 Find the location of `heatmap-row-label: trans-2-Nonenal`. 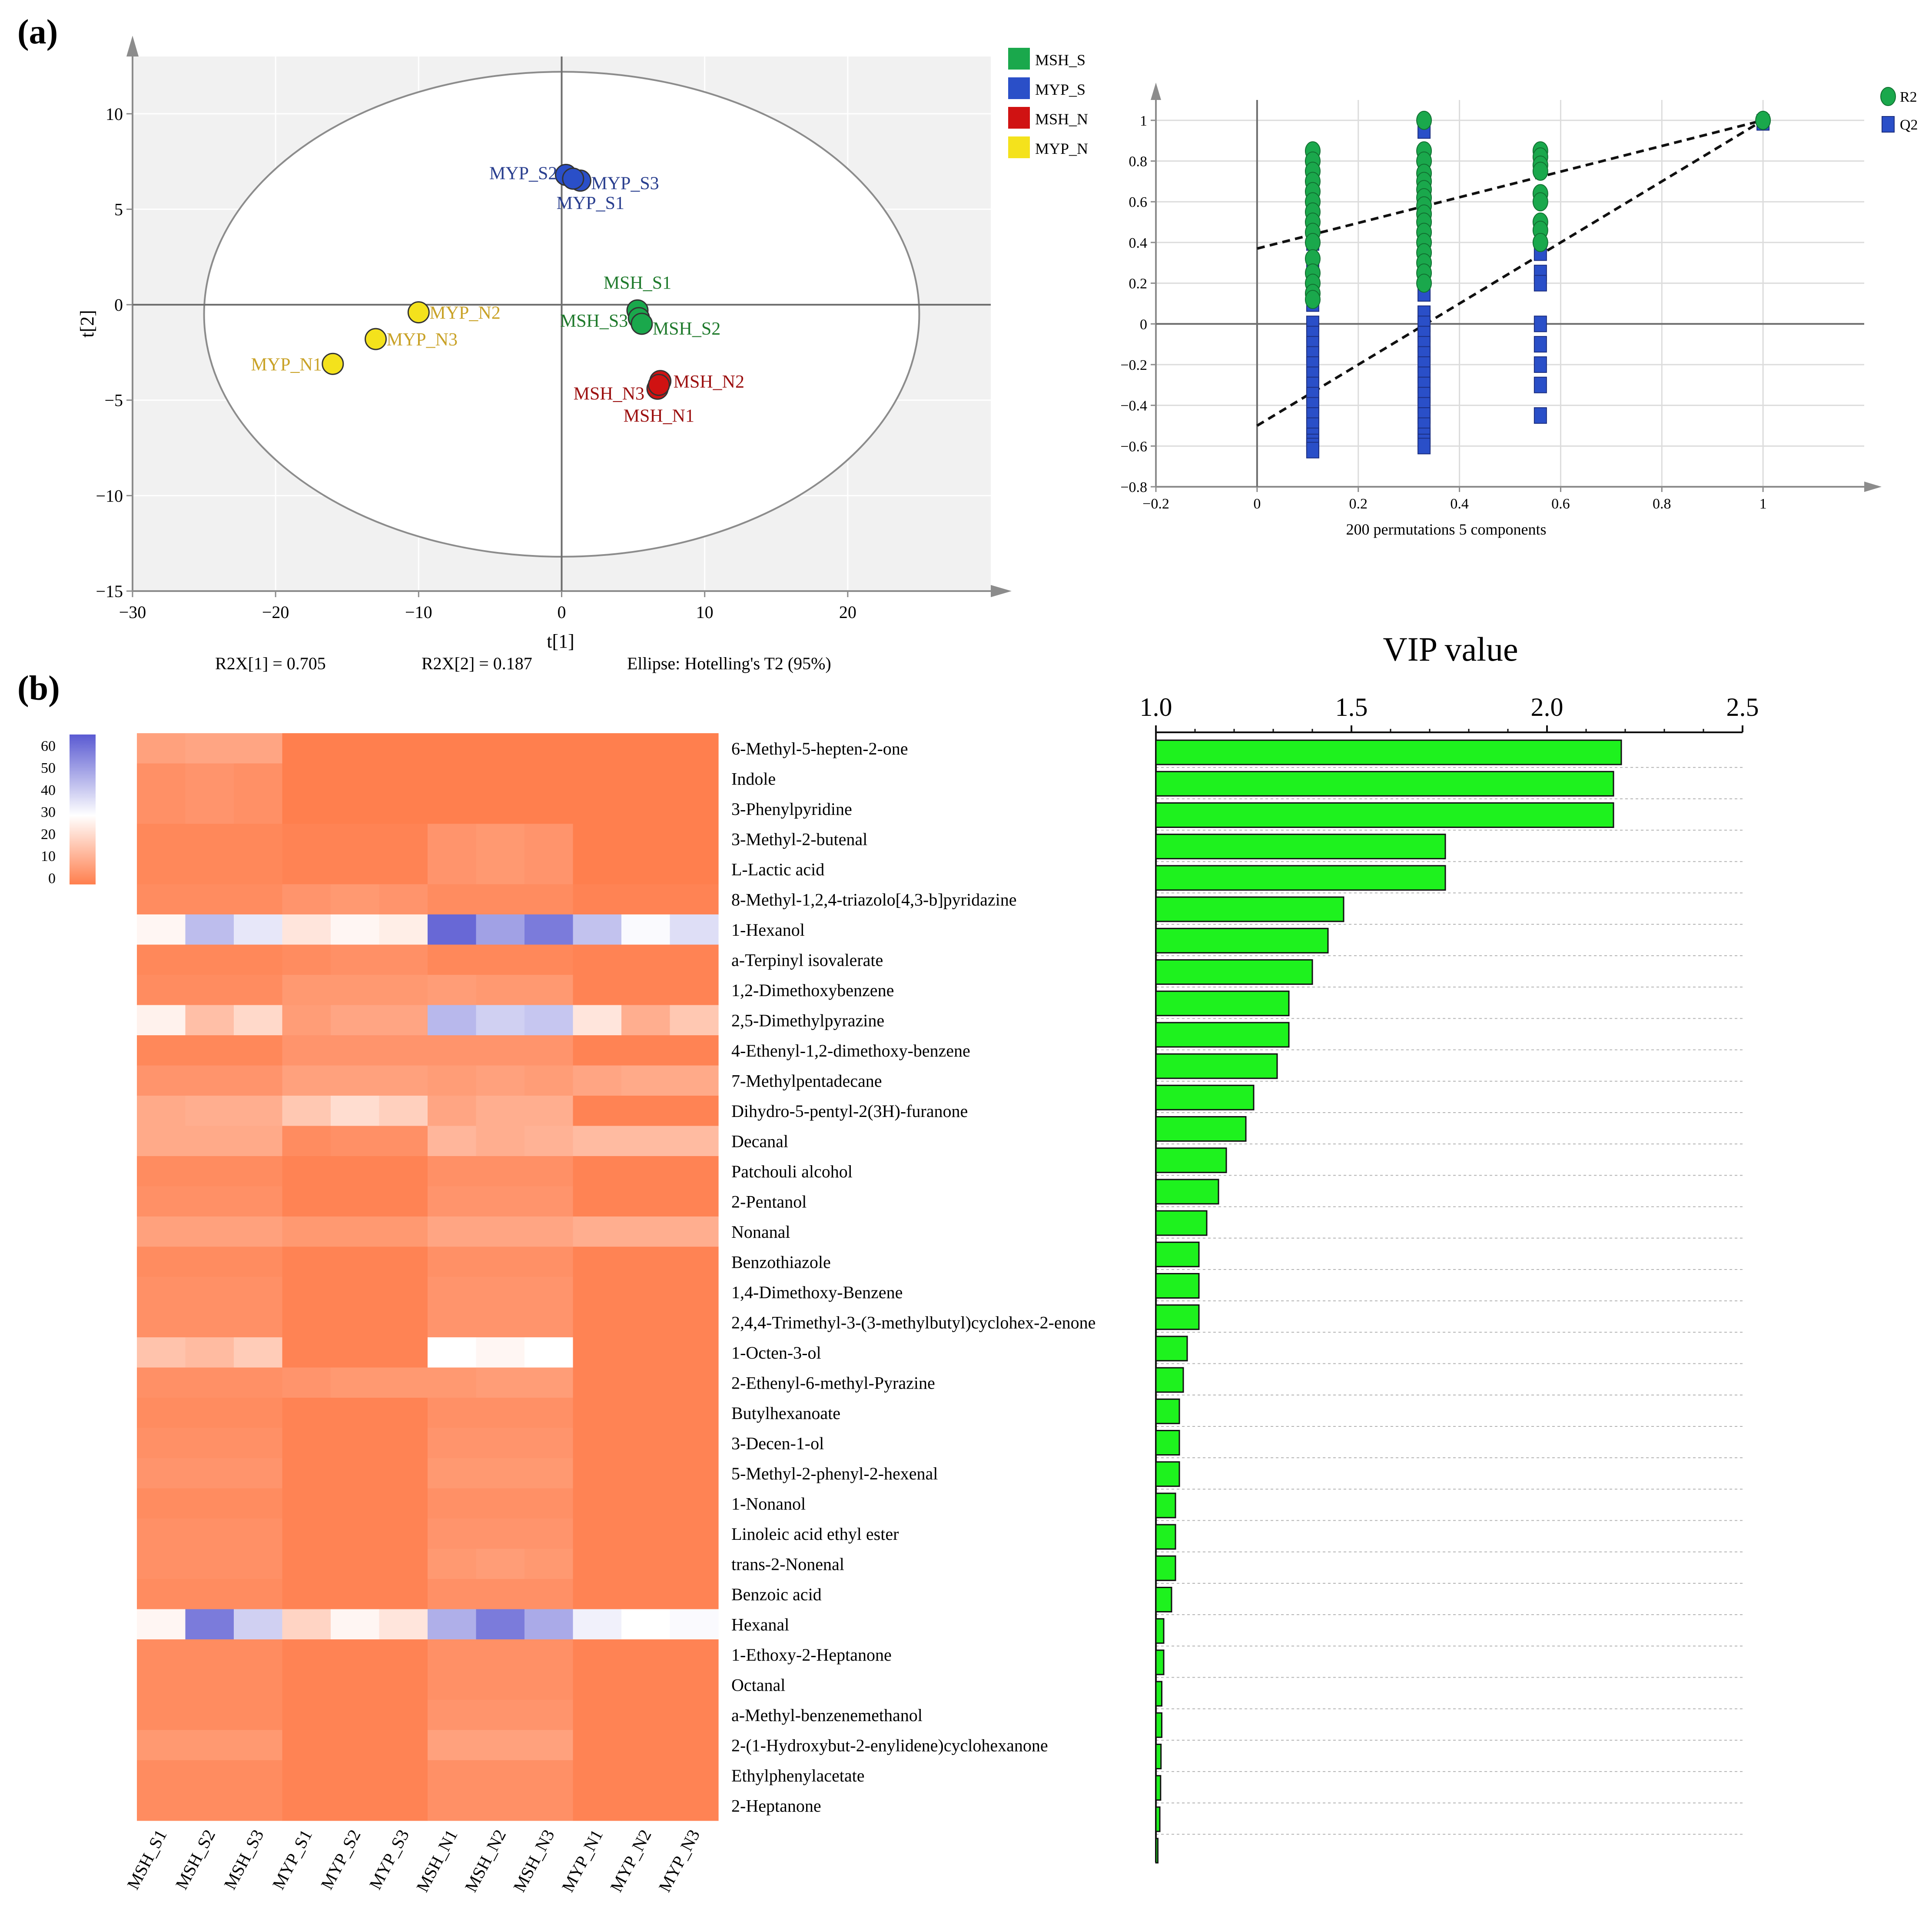

heatmap-row-label: trans-2-Nonenal is located at coordinates (787, 1564).